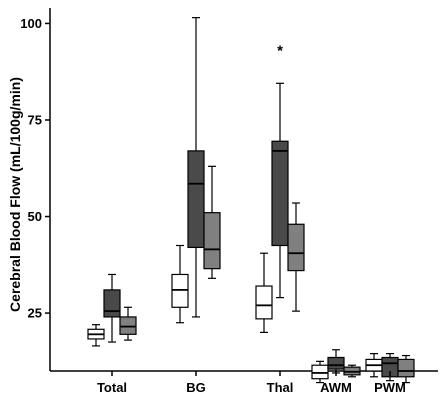 This screenshot has height=400, width=440. What do you see at coordinates (35, 216) in the screenshot?
I see `y-tick-label: 50` at bounding box center [35, 216].